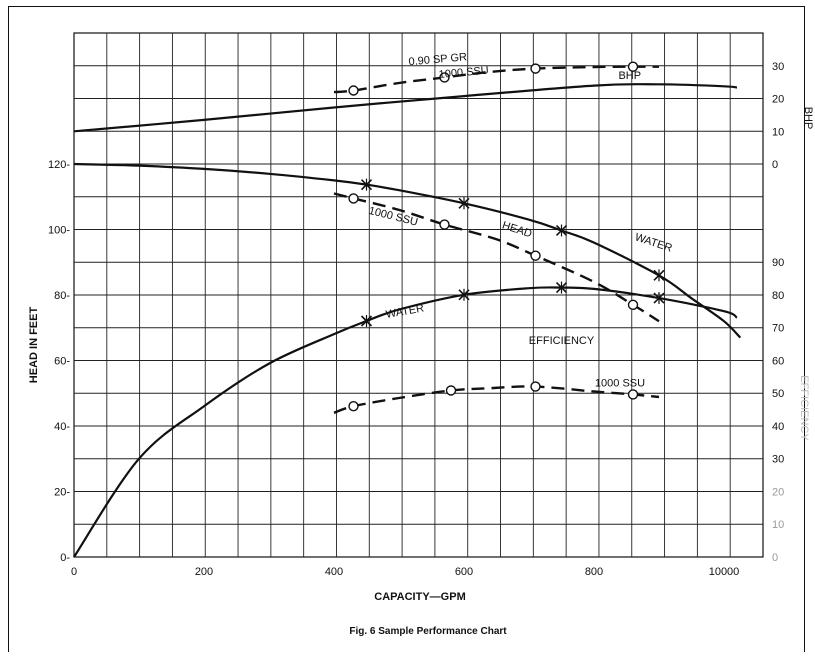  Describe the element at coordinates (778, 100) in the screenshot. I see `y-tick-label-bhp: 20` at that location.